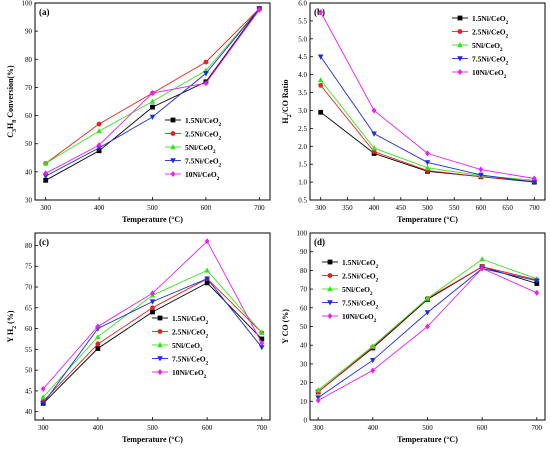  I want to click on y-tick-label: 6.0, so click(302, 4).